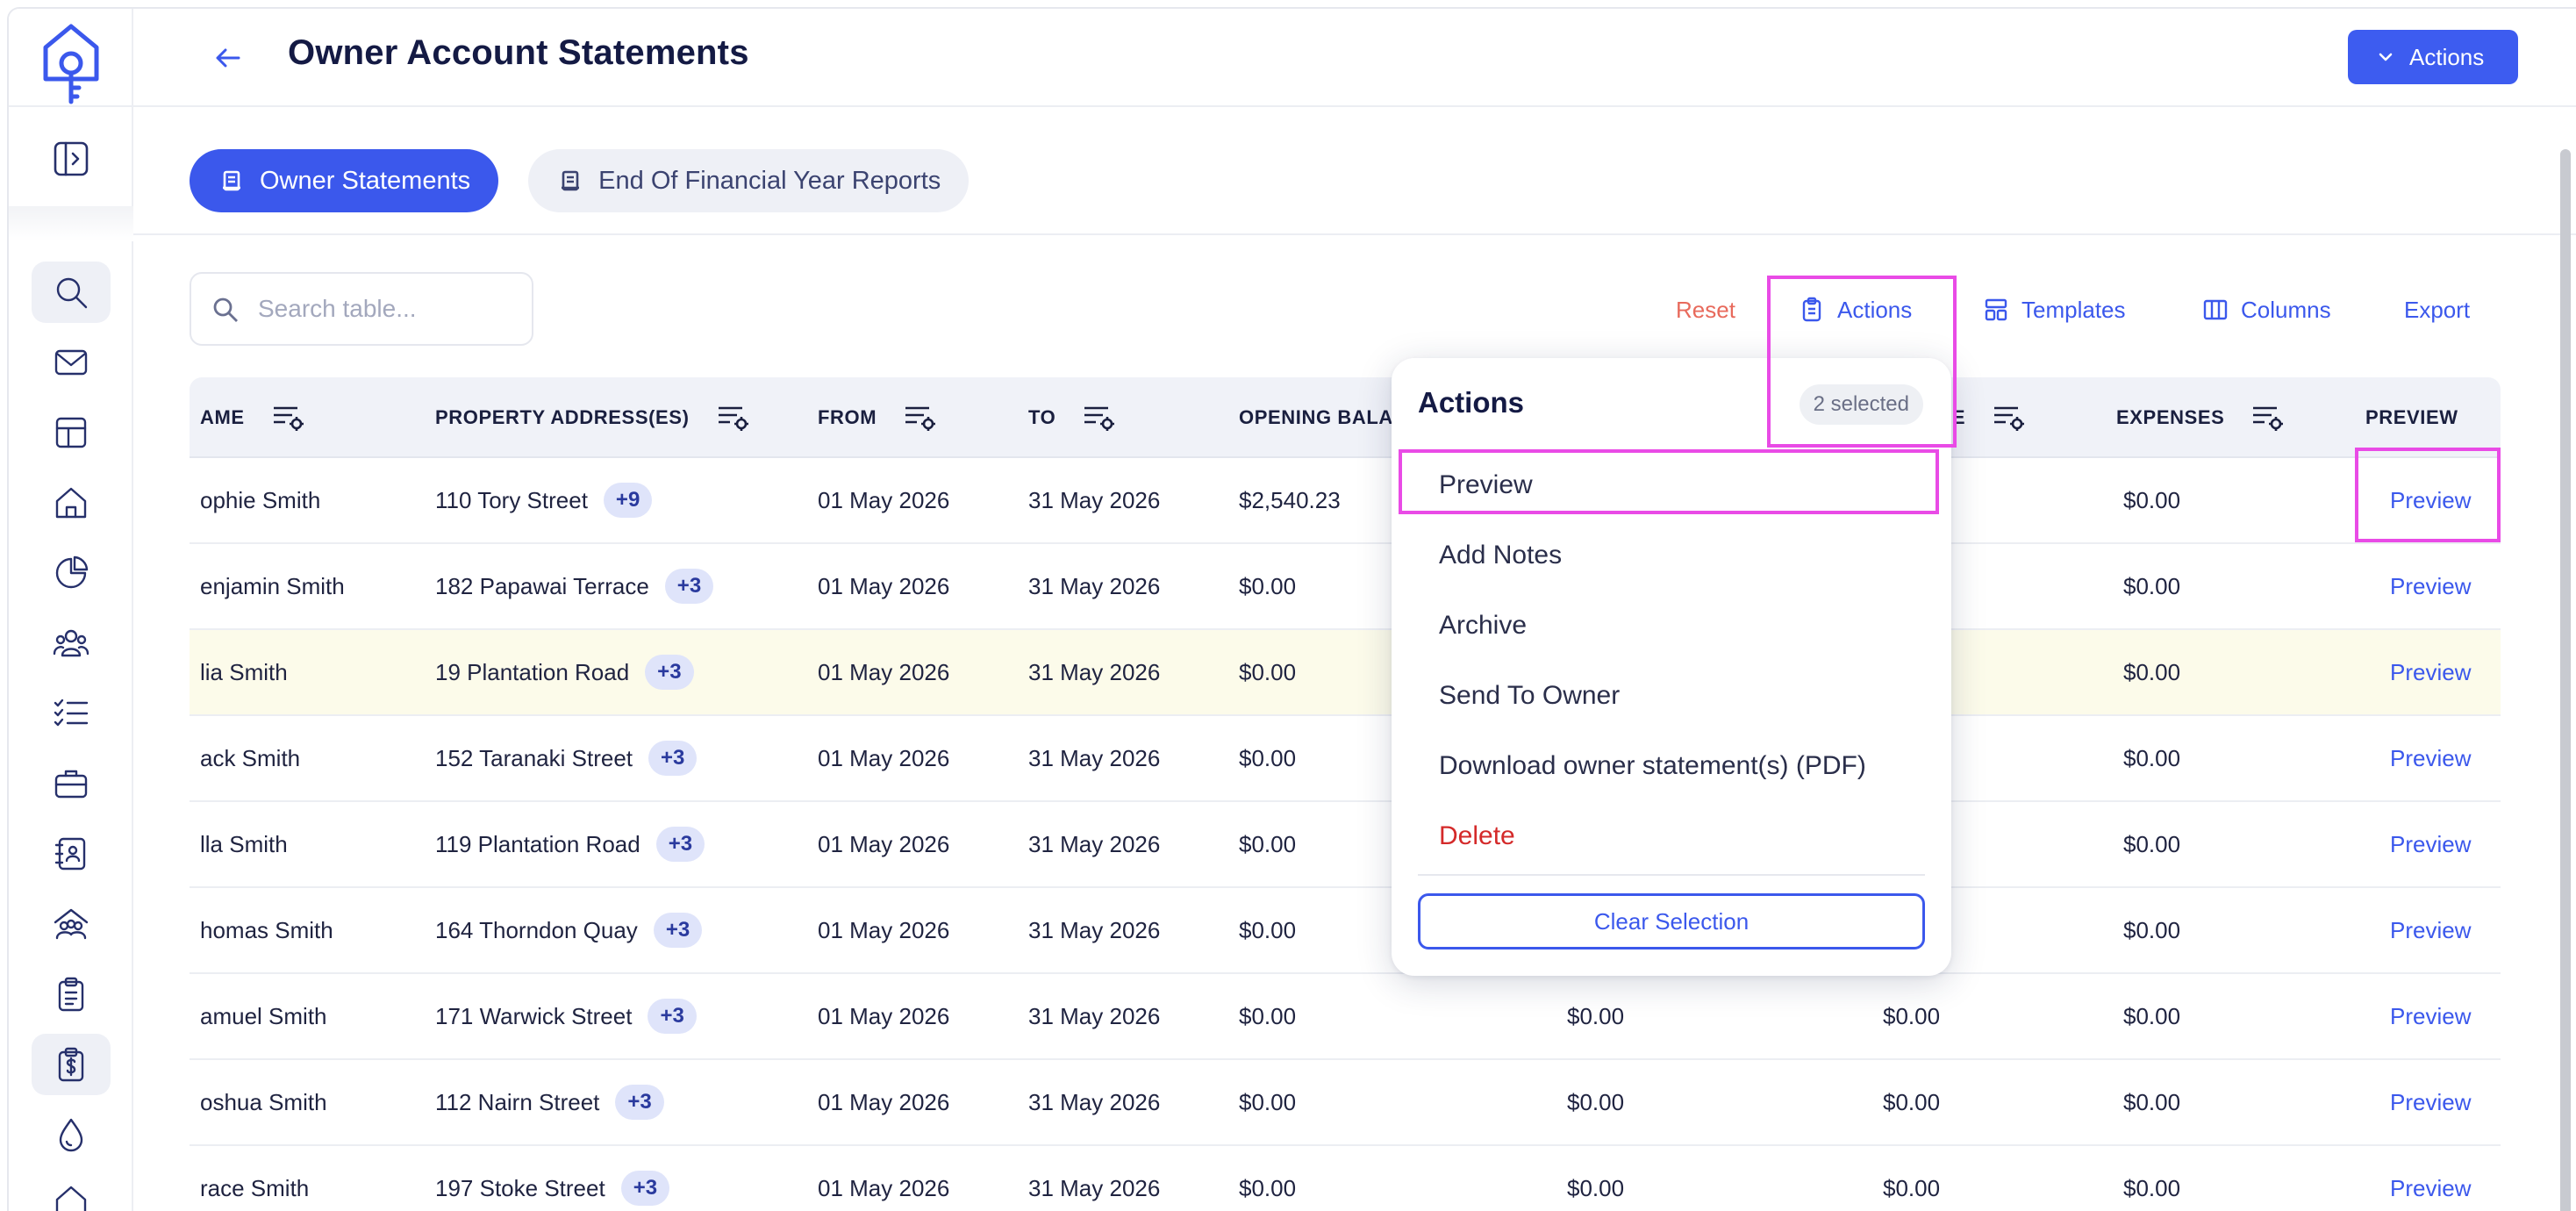  Describe the element at coordinates (2433, 57) in the screenshot. I see `header-actions-button: Actions` at that location.